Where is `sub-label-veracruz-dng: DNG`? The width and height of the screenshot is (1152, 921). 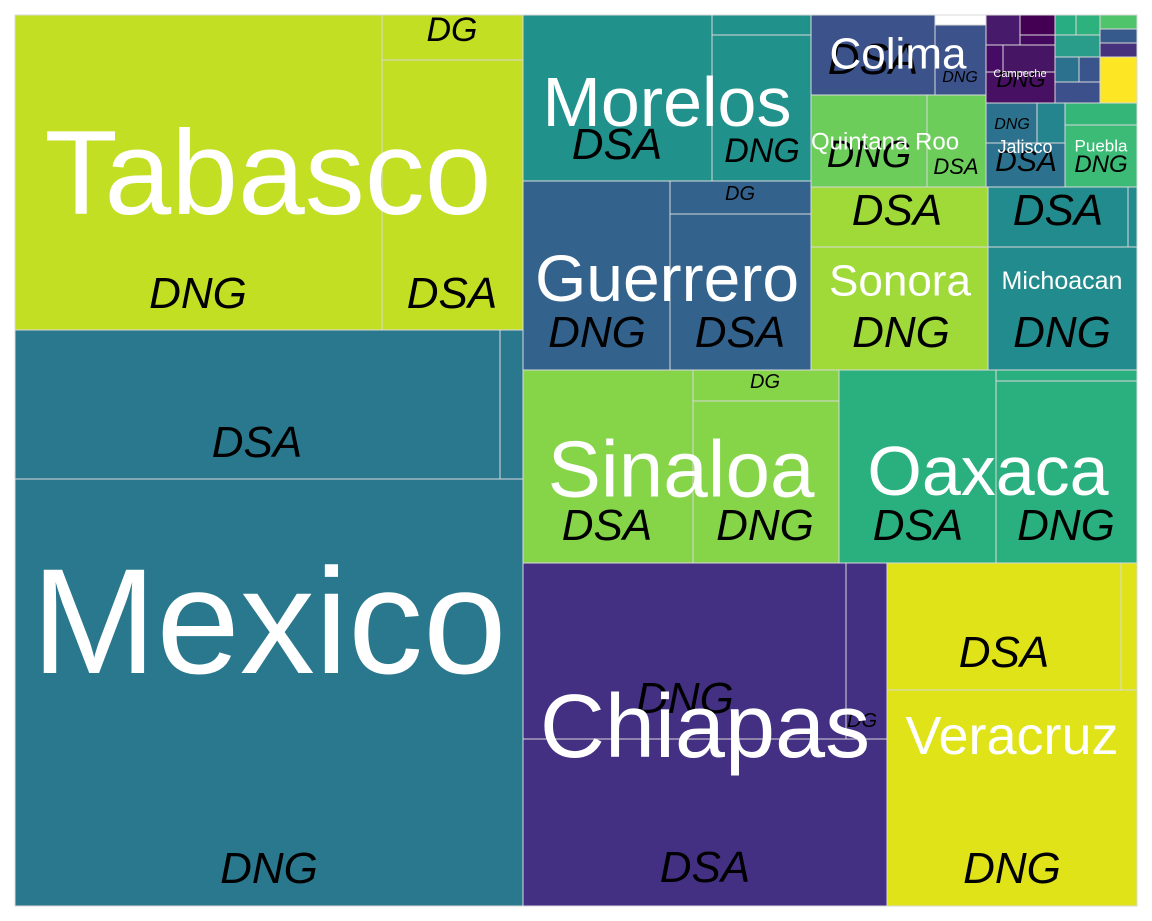
sub-label-veracruz-dng: DNG is located at coordinates (1012, 868).